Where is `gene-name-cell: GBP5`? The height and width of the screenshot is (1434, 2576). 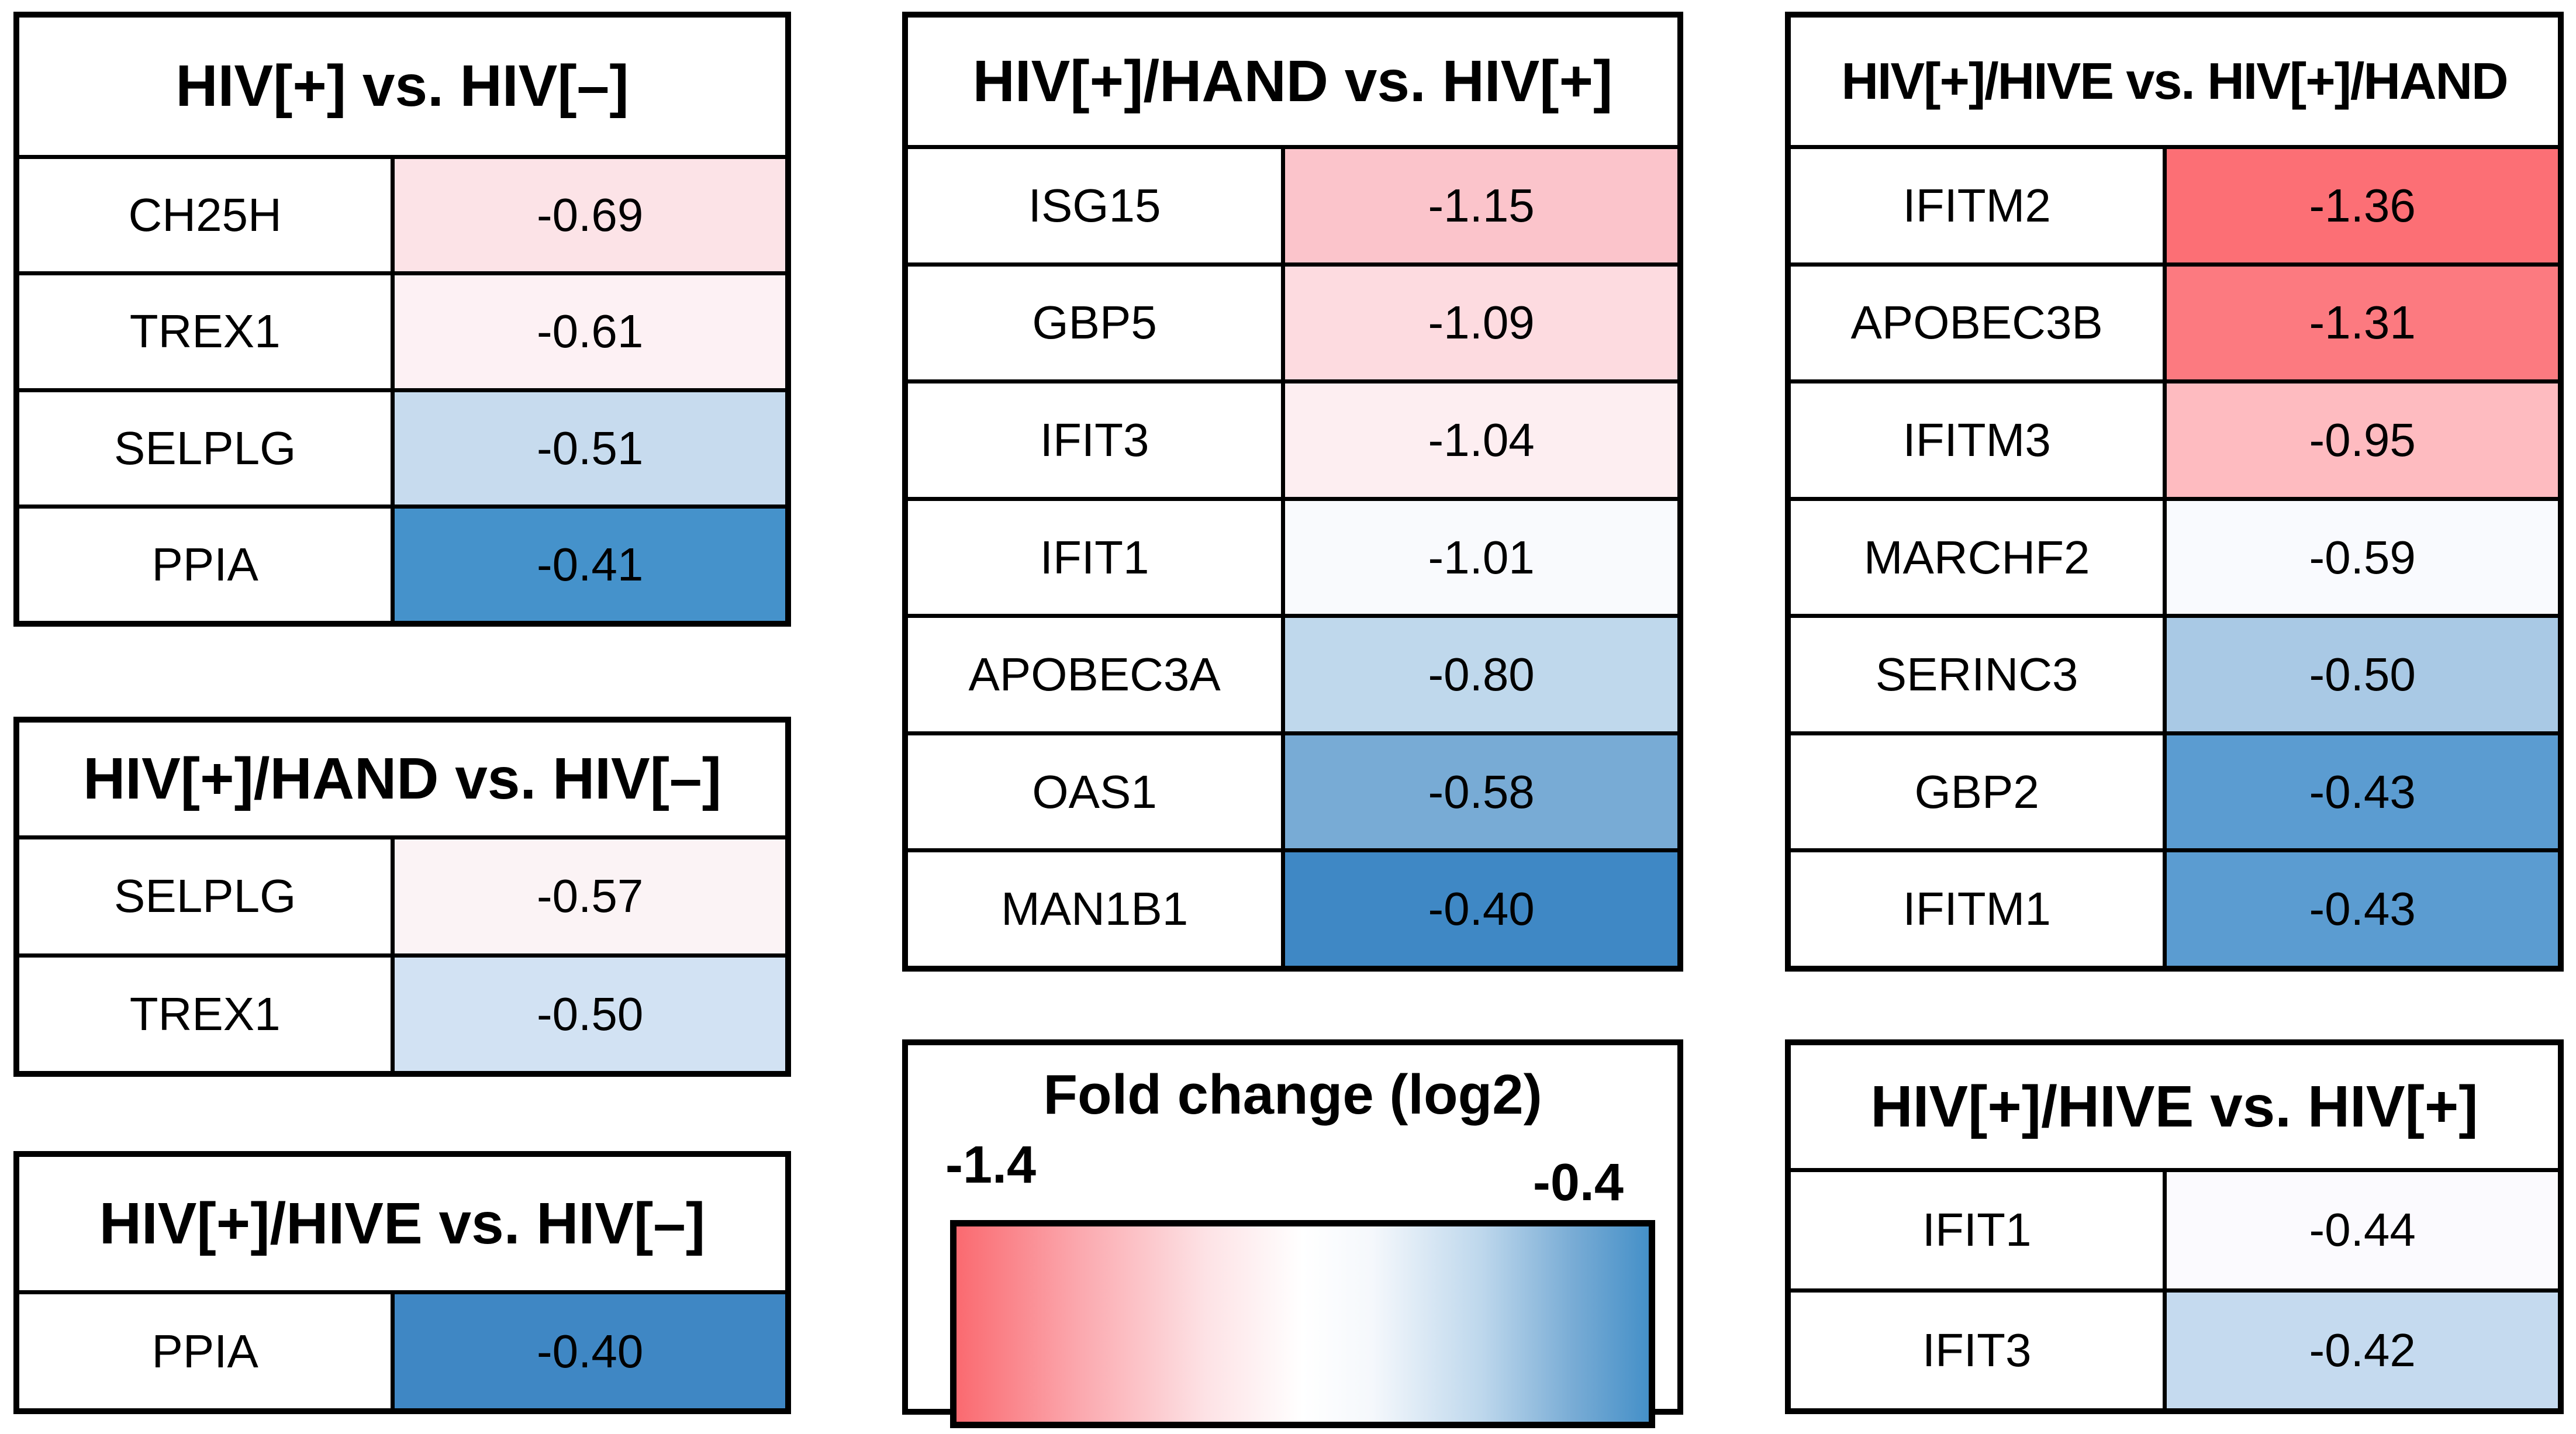 gene-name-cell: GBP5 is located at coordinates (1097, 323).